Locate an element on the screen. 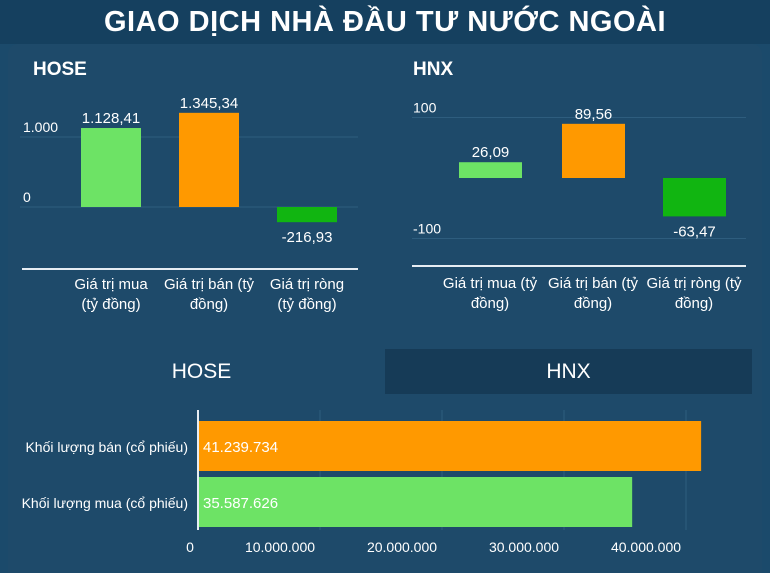 This screenshot has height=573, width=770. hose-bar-label-1: 1.128,41 is located at coordinates (111, 118).